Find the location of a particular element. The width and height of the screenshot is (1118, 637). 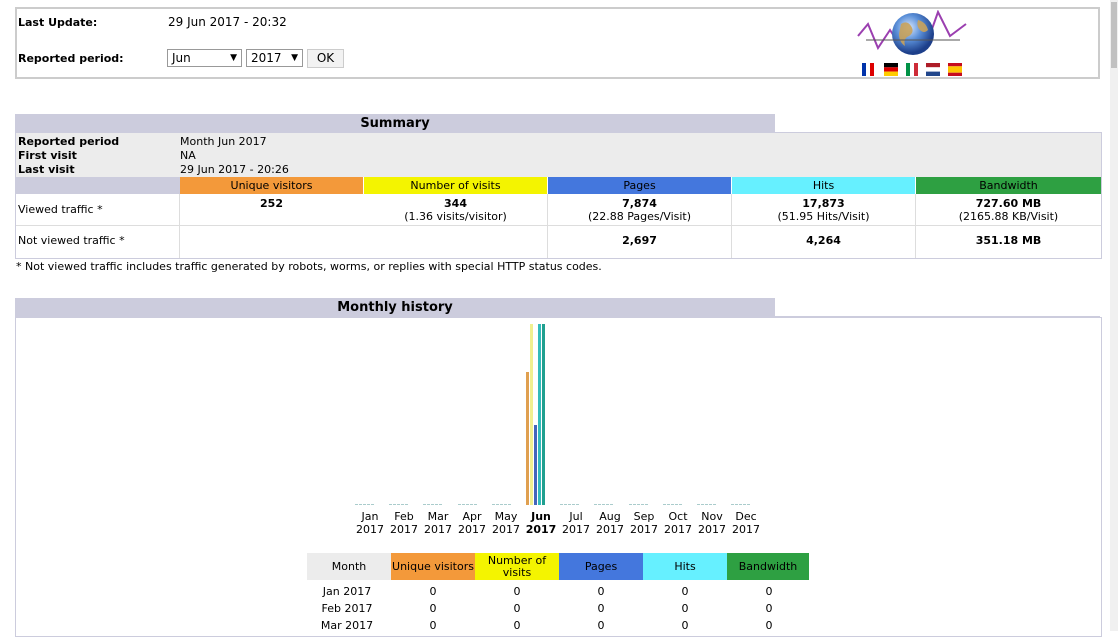

month-axis-label: May 2017 is located at coordinates (506, 523).